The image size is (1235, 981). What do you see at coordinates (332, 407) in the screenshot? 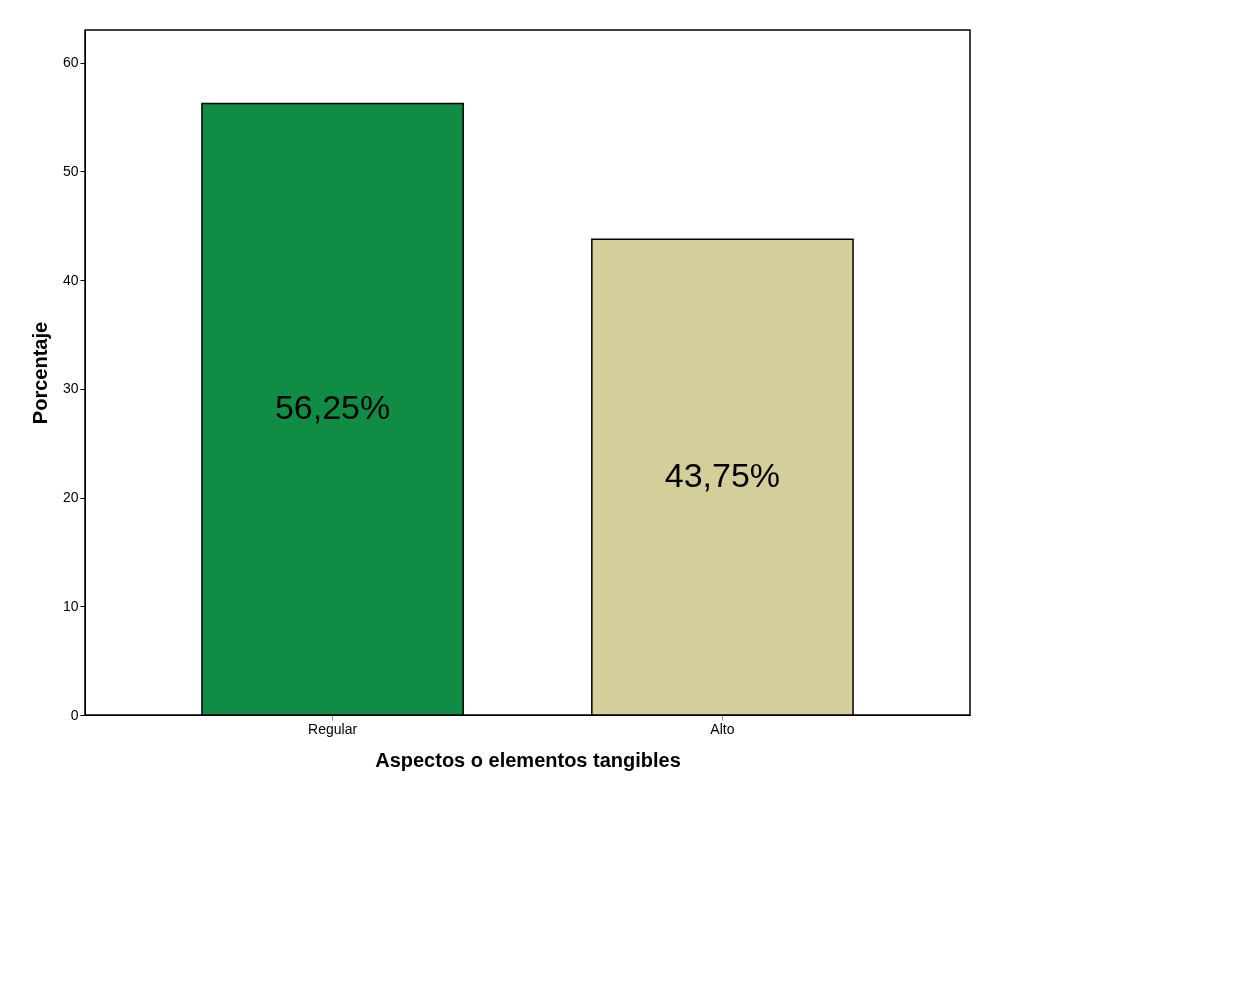
I see `data-label: 56,25%` at bounding box center [332, 407].